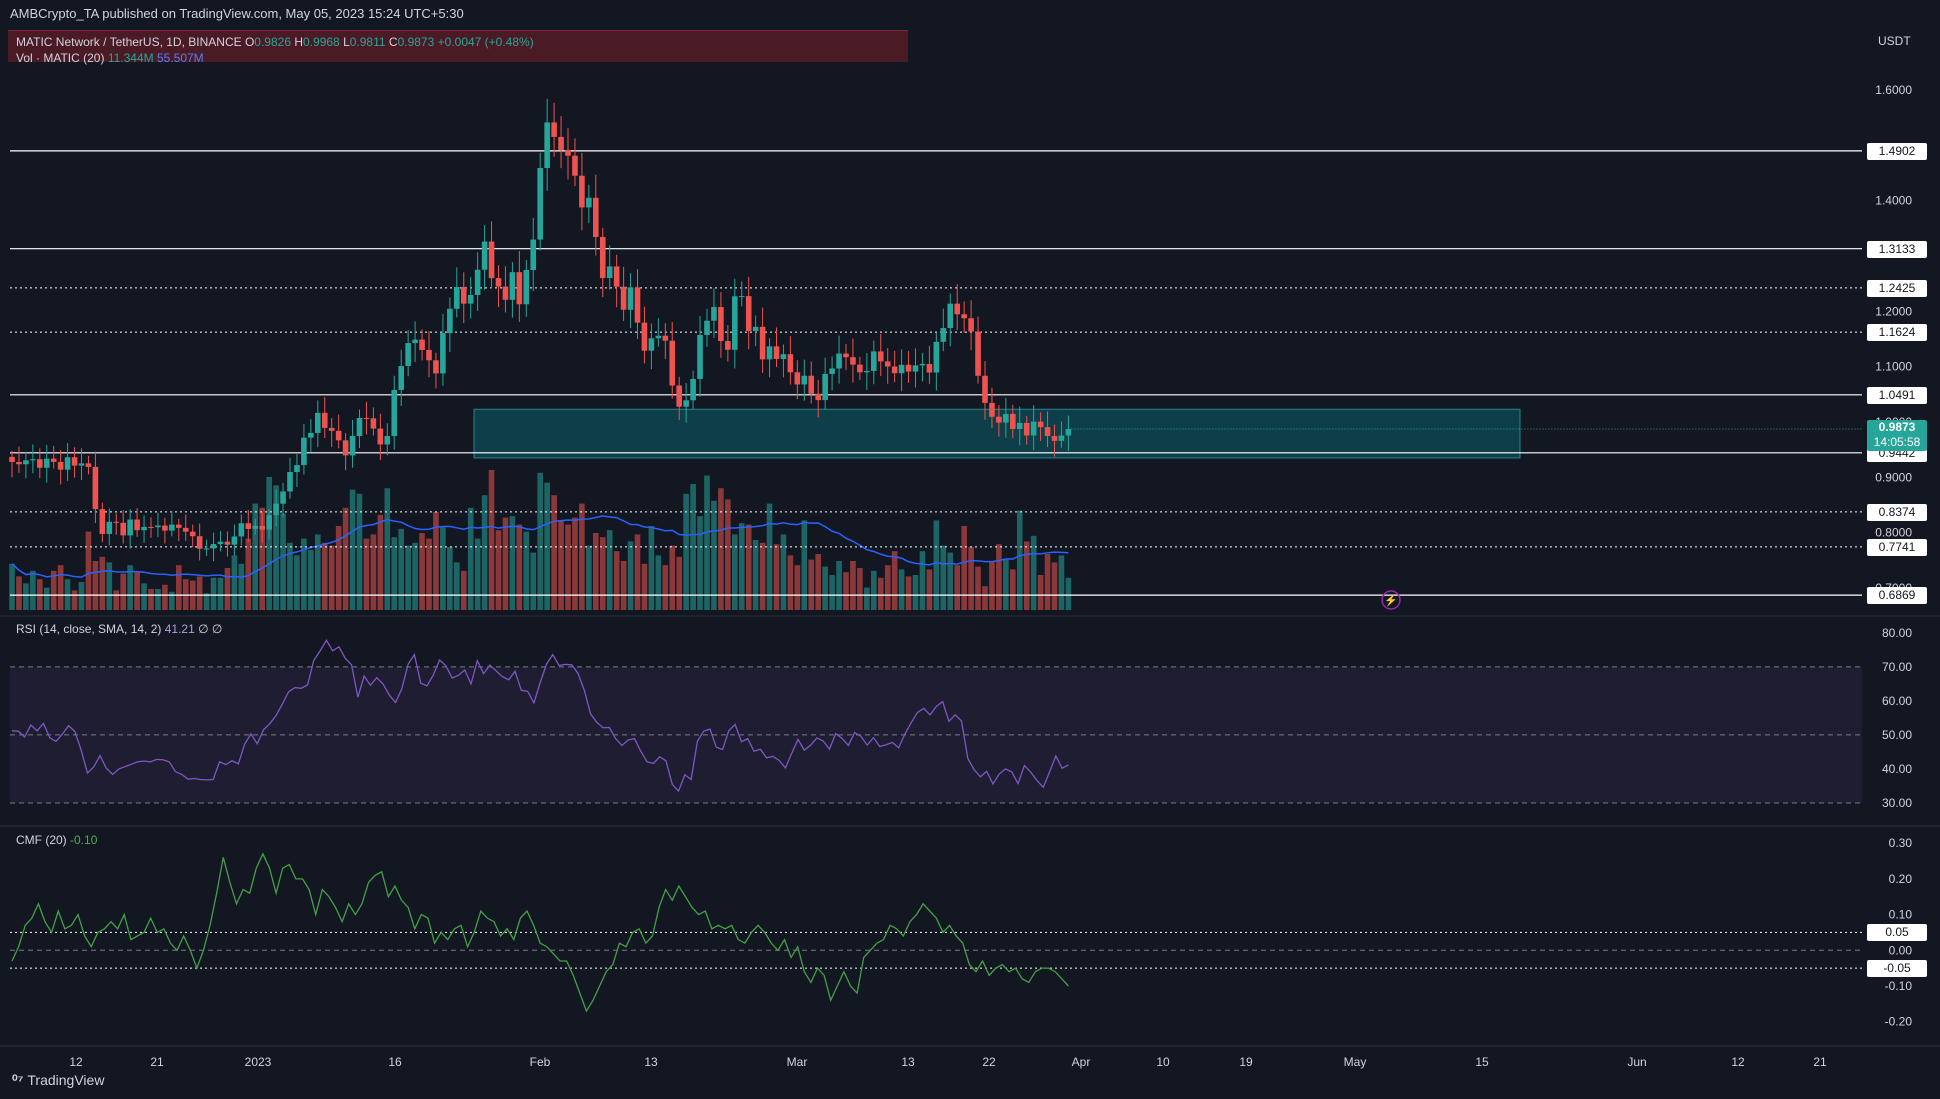 This screenshot has height=1099, width=1940. What do you see at coordinates (540, 716) in the screenshot?
I see `rsi-line` at bounding box center [540, 716].